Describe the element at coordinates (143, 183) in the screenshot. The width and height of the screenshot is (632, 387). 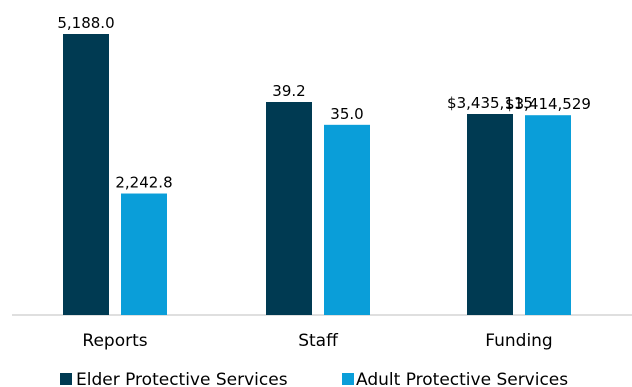
I see `data-label-reports-adult: 2,242.8` at that location.